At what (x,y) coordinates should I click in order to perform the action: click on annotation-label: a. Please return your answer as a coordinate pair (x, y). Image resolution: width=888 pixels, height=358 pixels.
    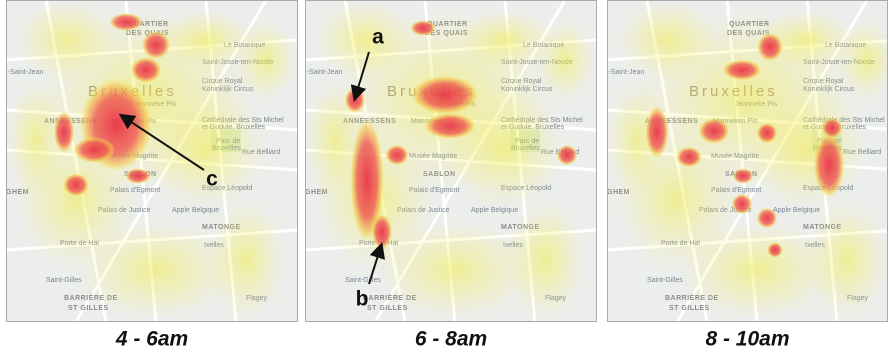
    Looking at the image, I should click on (378, 37).